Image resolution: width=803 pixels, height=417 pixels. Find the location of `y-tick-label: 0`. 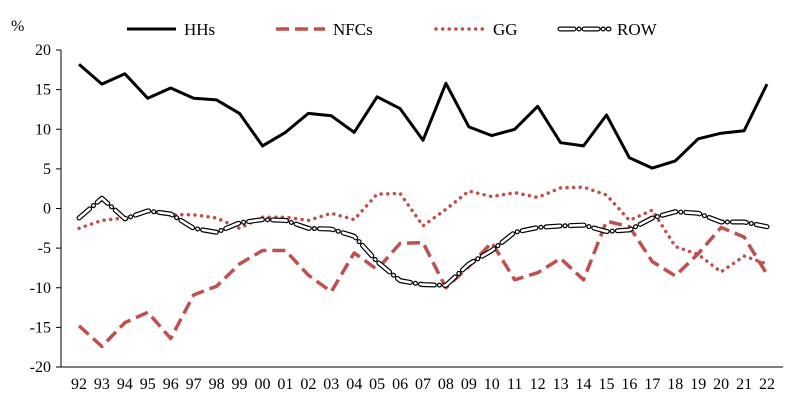

y-tick-label: 0 is located at coordinates (47, 209).